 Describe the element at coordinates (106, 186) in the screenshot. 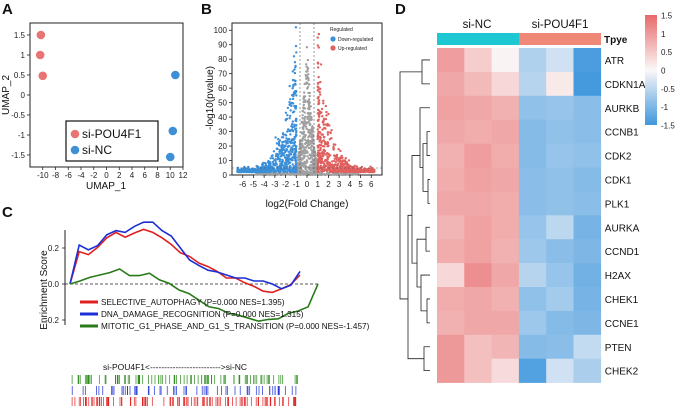

I see `panel-a-xlabel: UMAP_1` at that location.